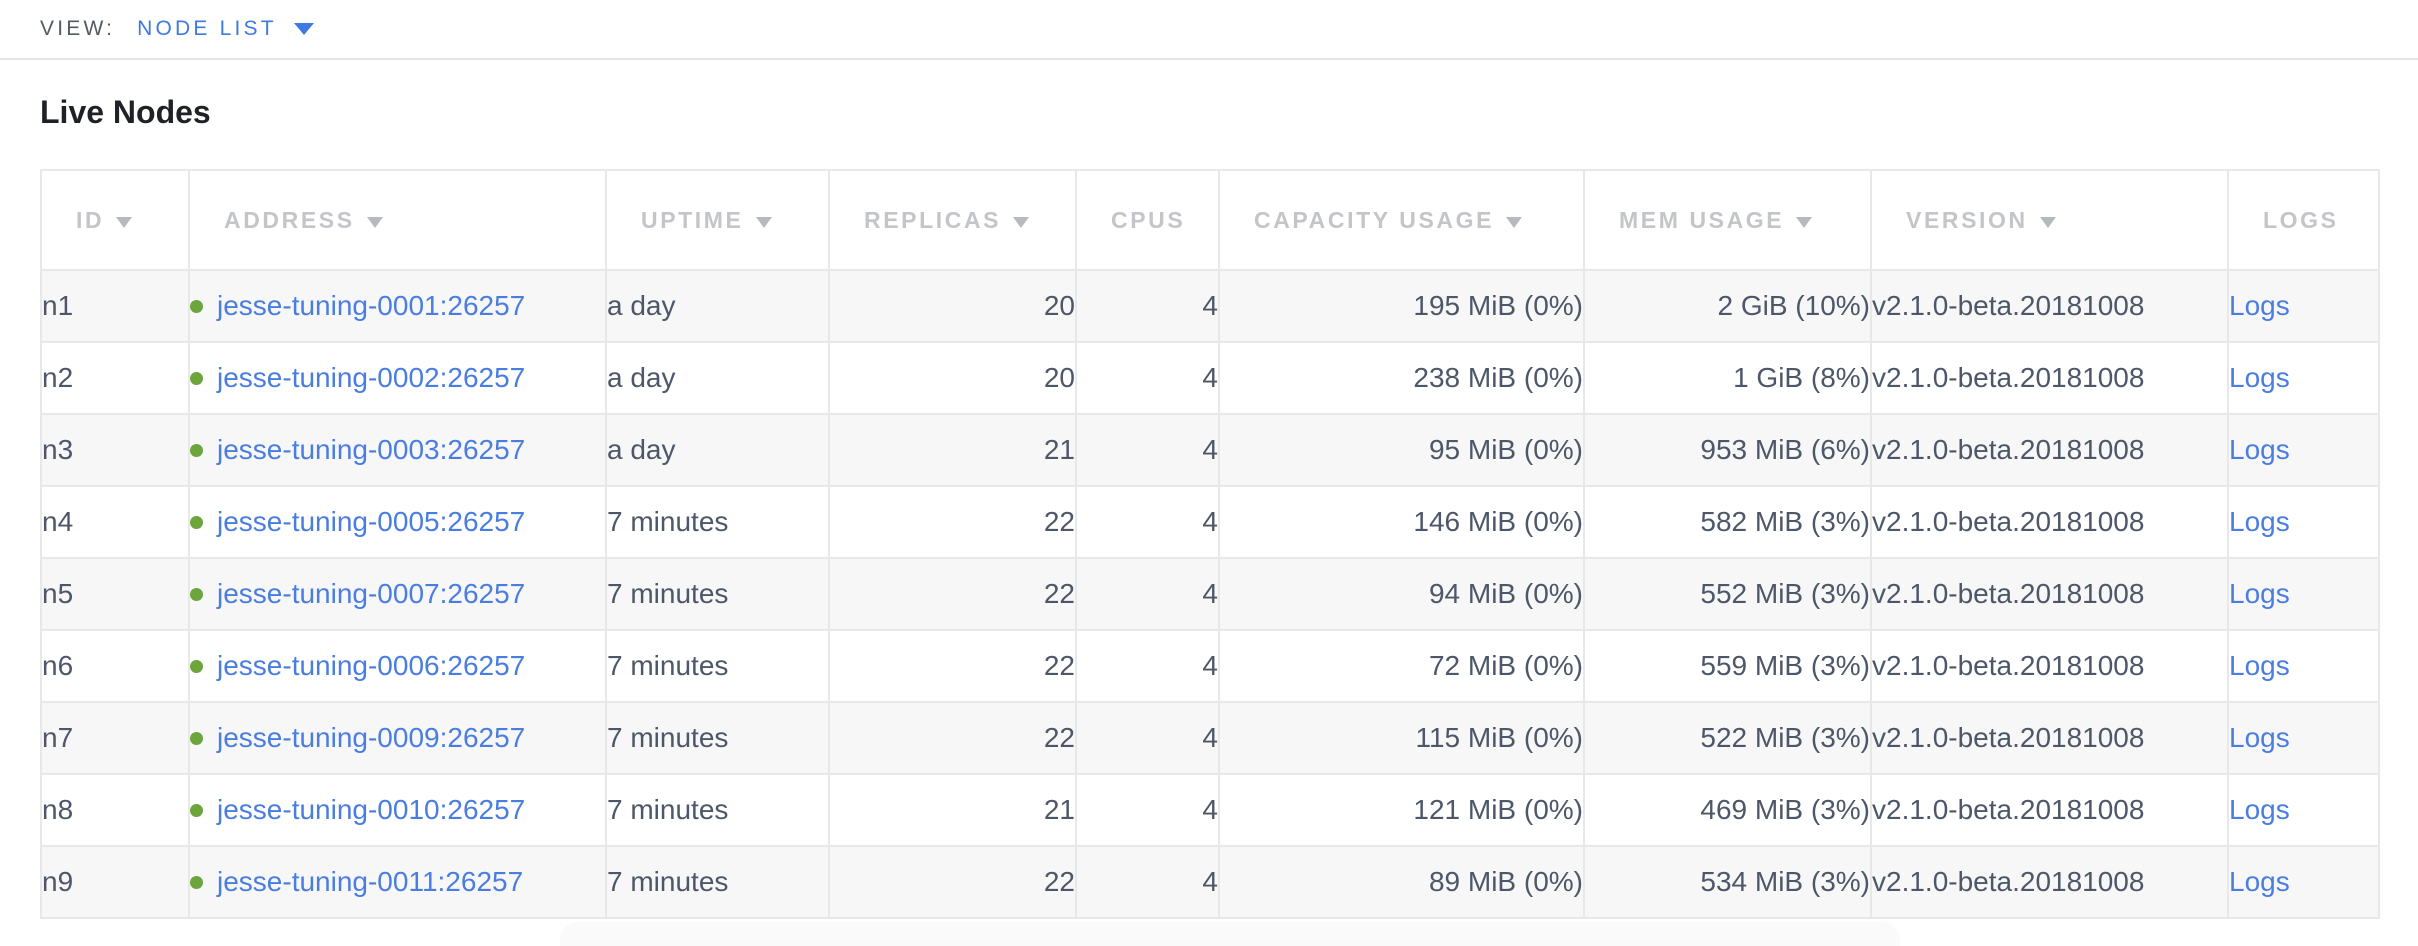  What do you see at coordinates (1401, 666) in the screenshot?
I see `capacity-usage-cell: 72 MiB (0%)` at bounding box center [1401, 666].